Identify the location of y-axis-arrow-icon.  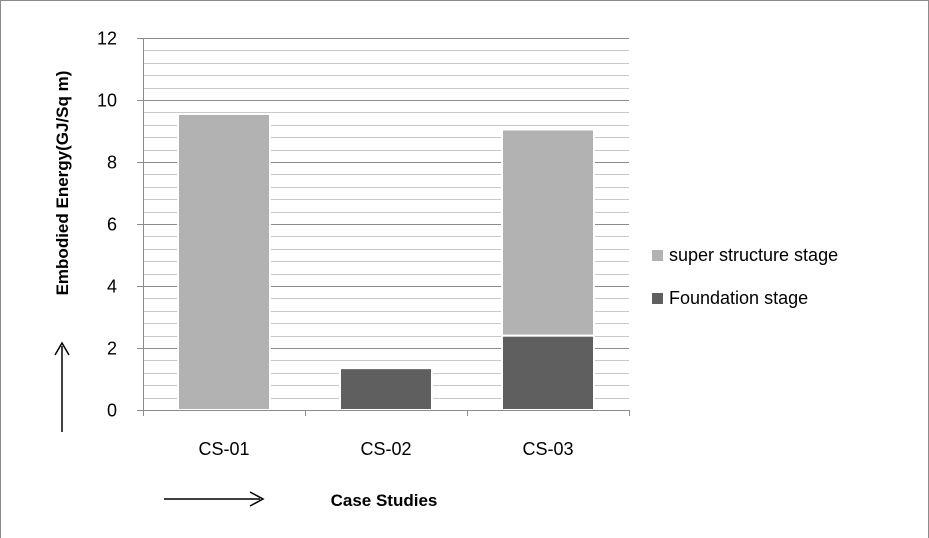
(62, 386).